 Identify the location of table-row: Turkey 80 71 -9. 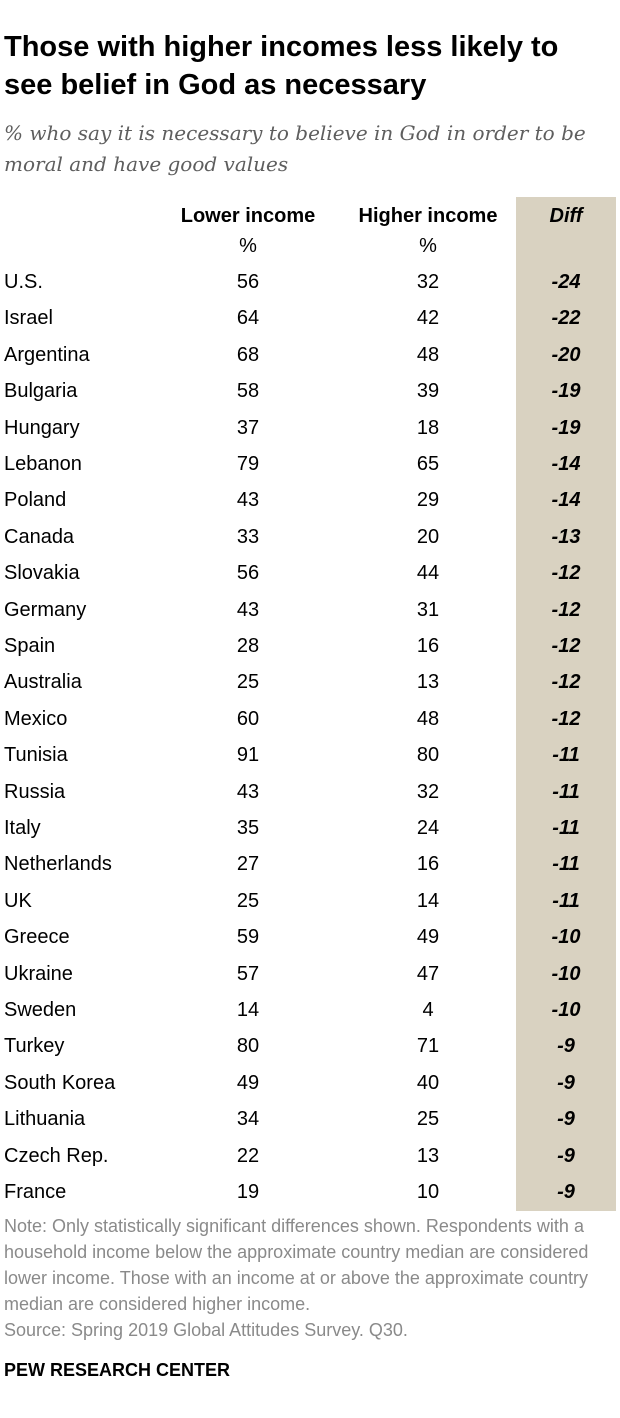
(310, 1046).